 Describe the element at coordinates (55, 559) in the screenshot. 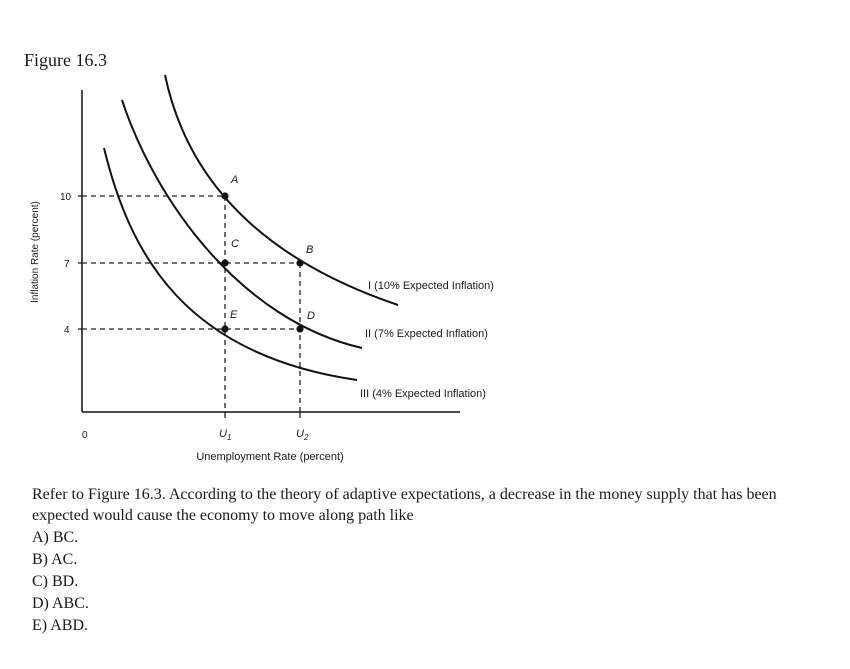

I see `answer-option: B) AC.` at that location.